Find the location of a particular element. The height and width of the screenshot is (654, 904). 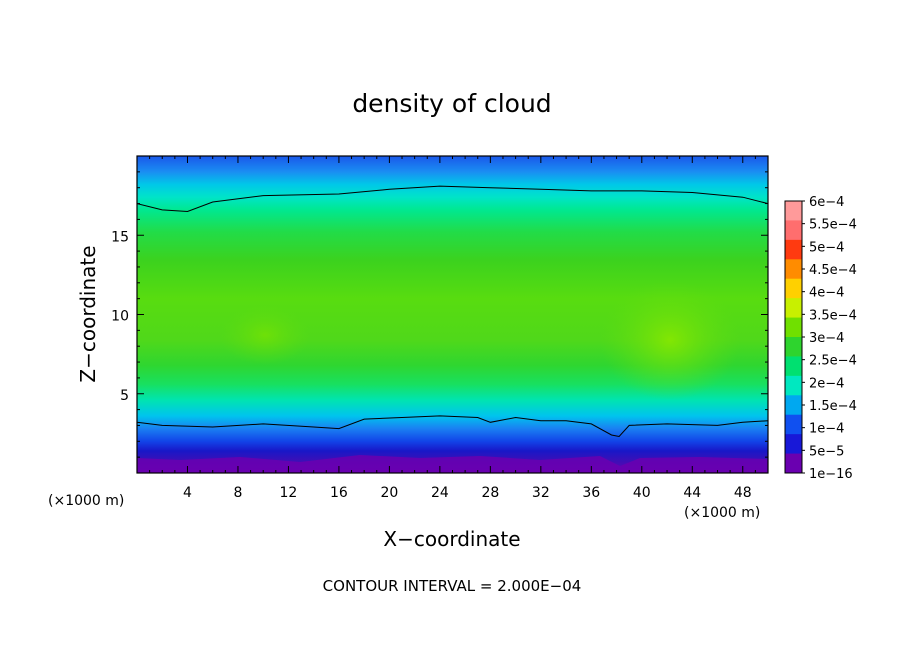

x-tick-label: 4 is located at coordinates (187, 493).